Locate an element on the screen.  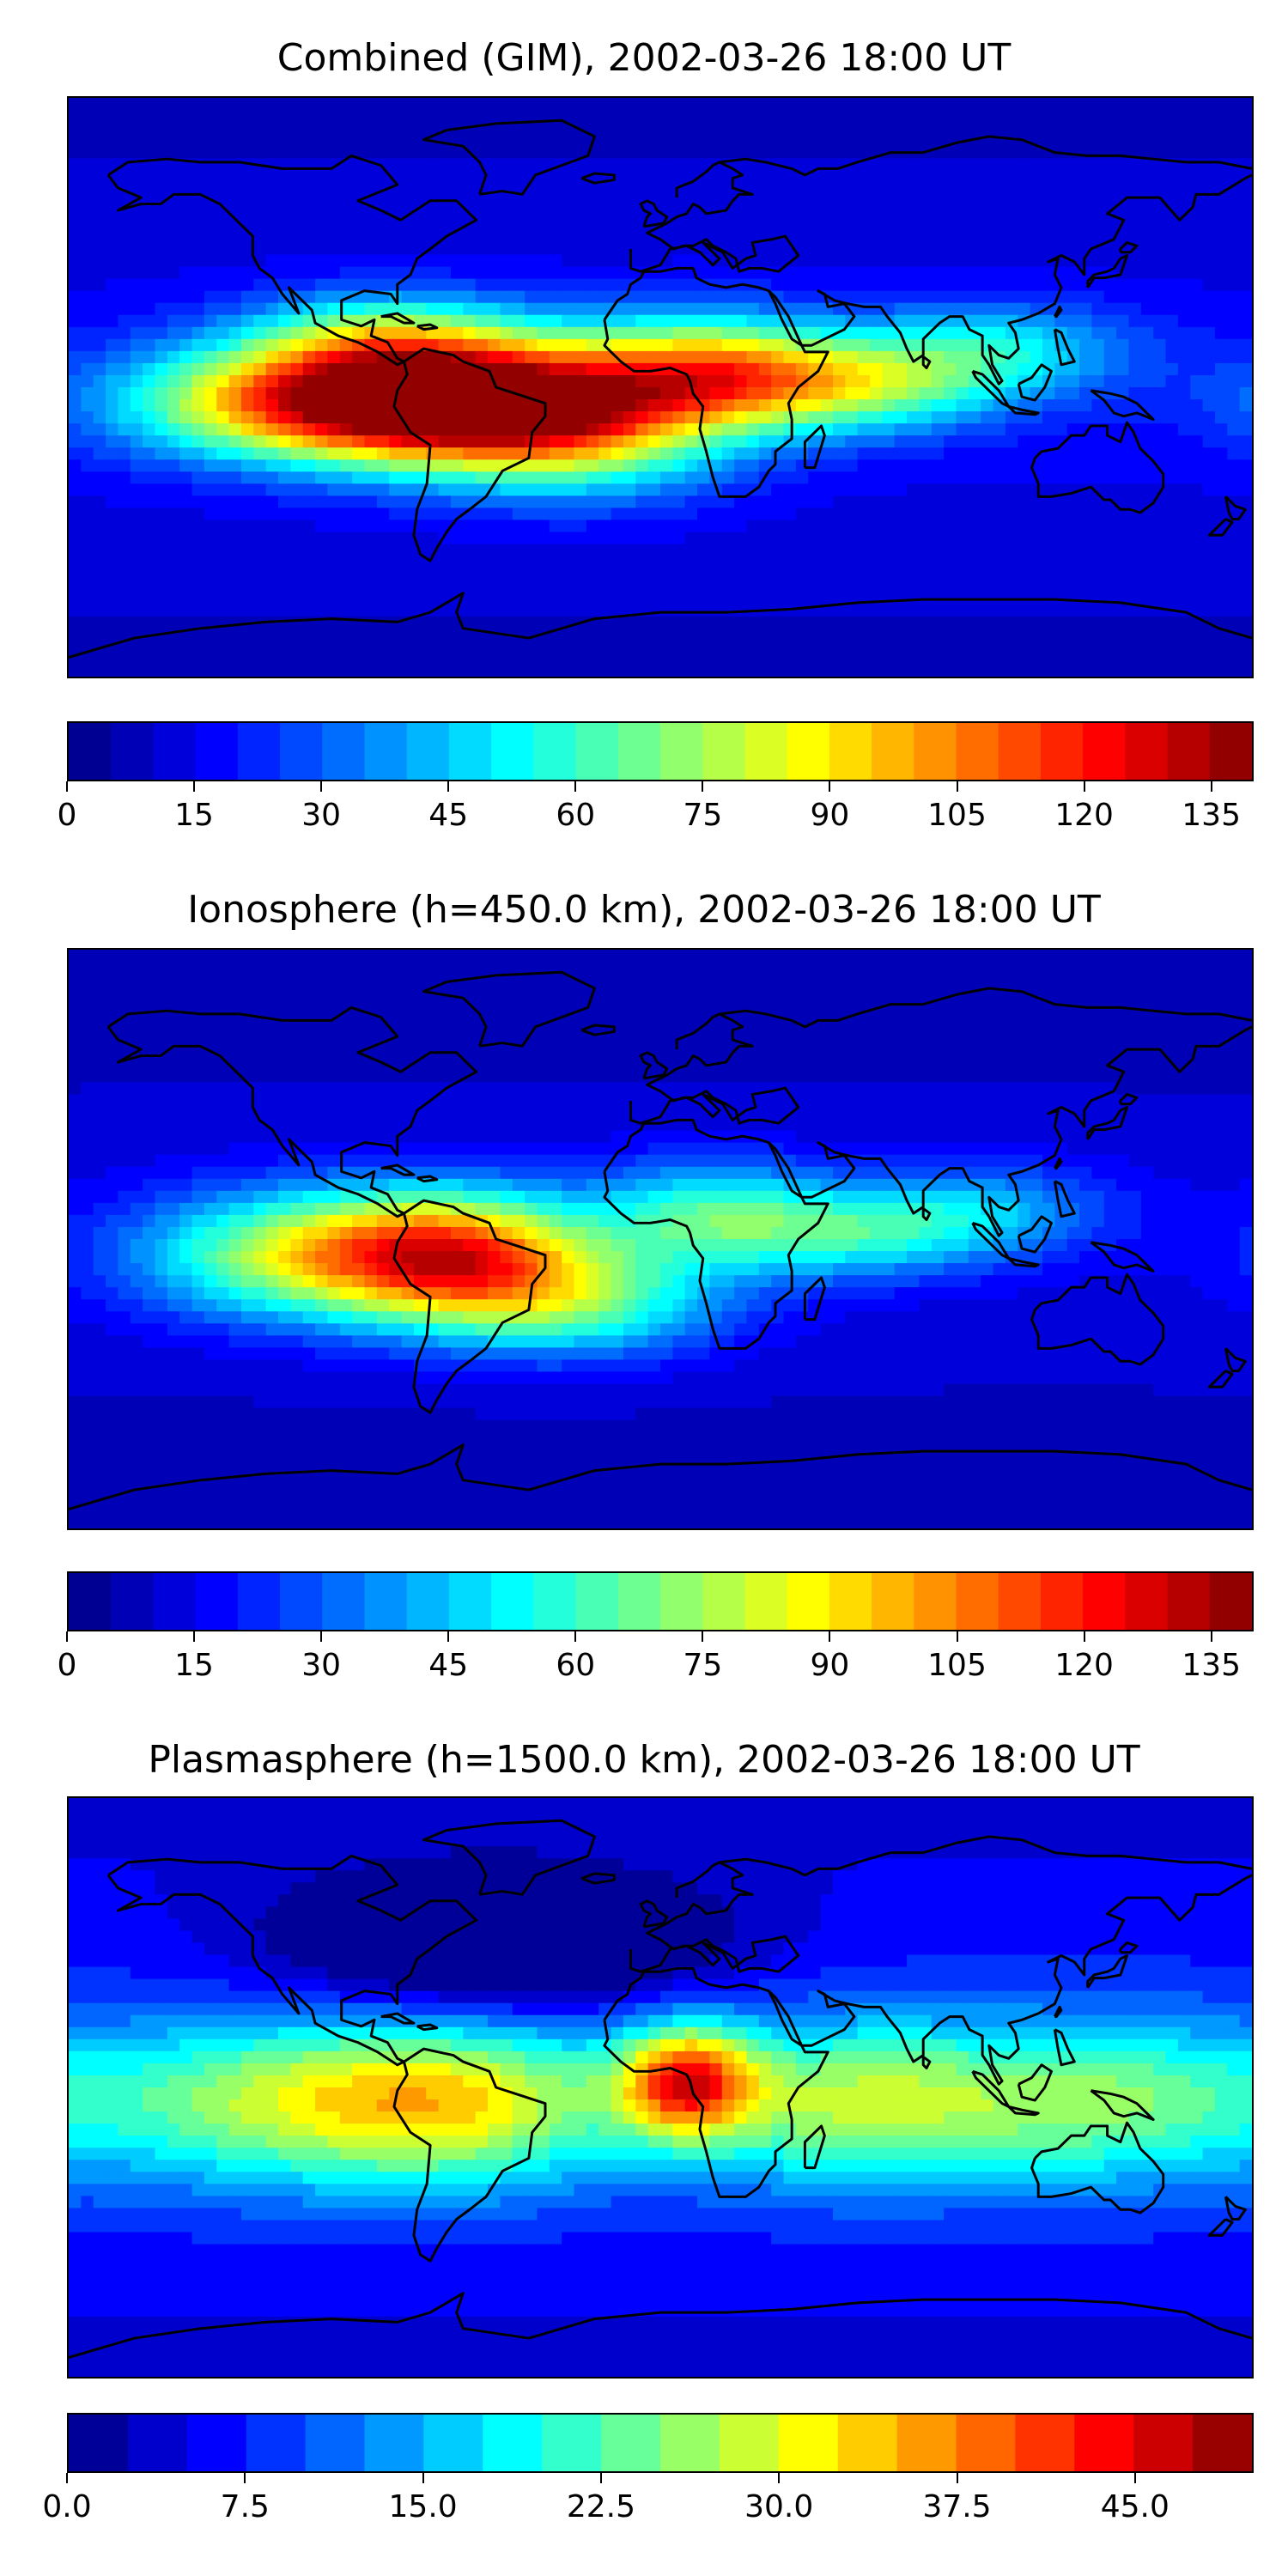
colorbar-swatch is located at coordinates (893, 751).